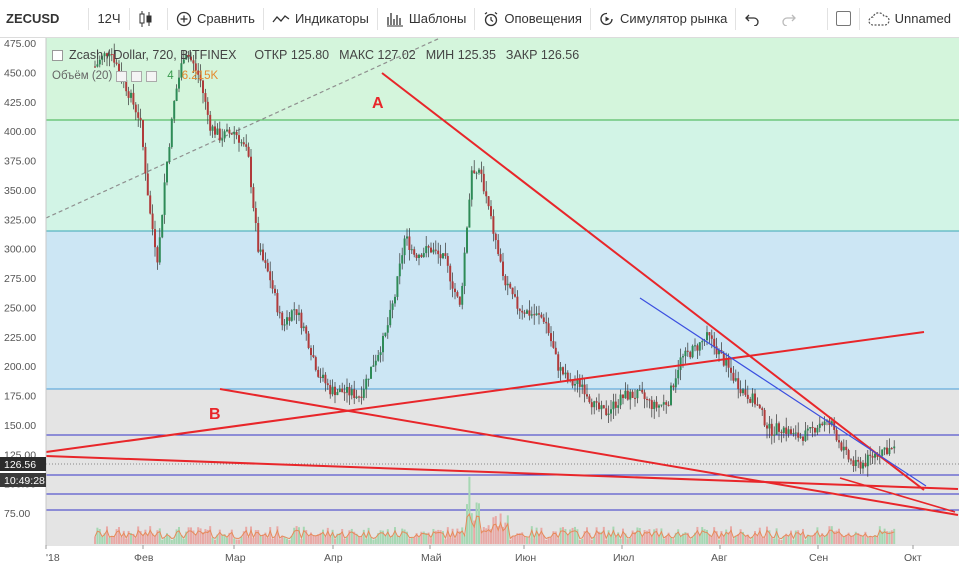 This screenshot has width=959, height=569. What do you see at coordinates (320, 19) in the screenshot?
I see `indicators-button: Индикаторы` at bounding box center [320, 19].